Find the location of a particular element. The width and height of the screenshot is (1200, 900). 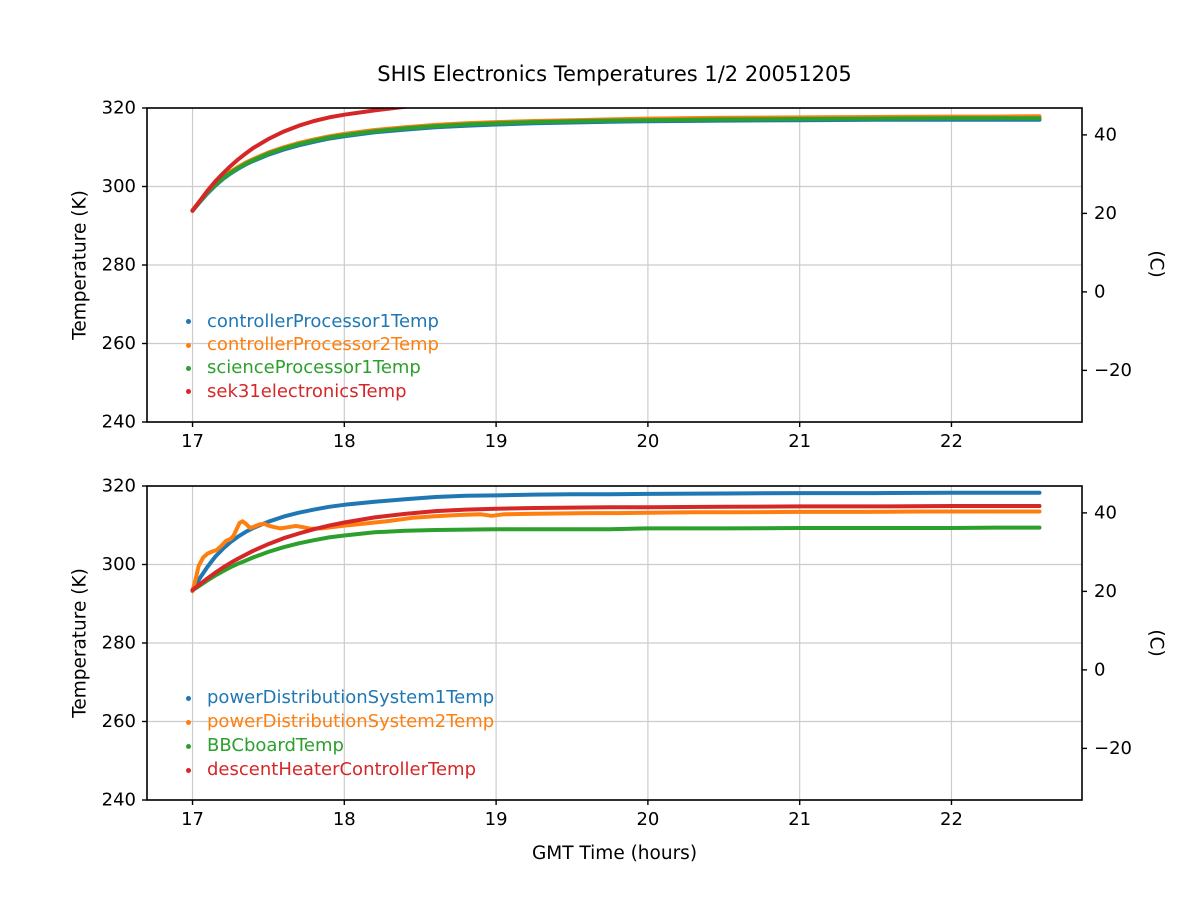

bottom-ylabel-right: (C) is located at coordinates (1156, 643).